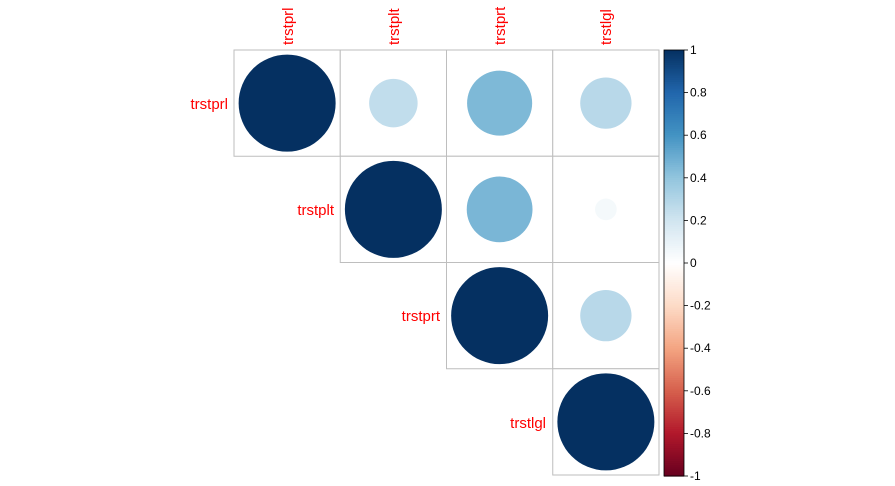 This screenshot has width=895, height=486. What do you see at coordinates (499, 209) in the screenshot?
I see `corr-circle-trstplt-trstprt` at bounding box center [499, 209].